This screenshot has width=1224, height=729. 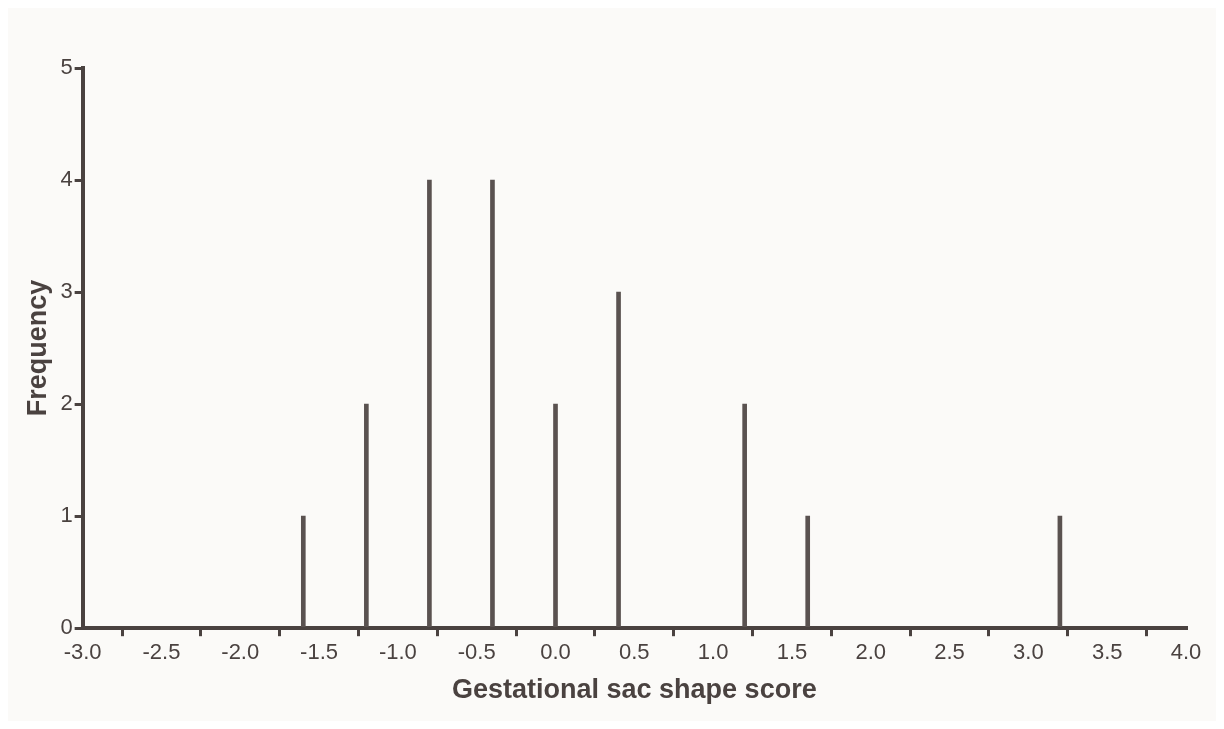 What do you see at coordinates (66, 403) in the screenshot?
I see `y-tick-label: 2` at bounding box center [66, 403].